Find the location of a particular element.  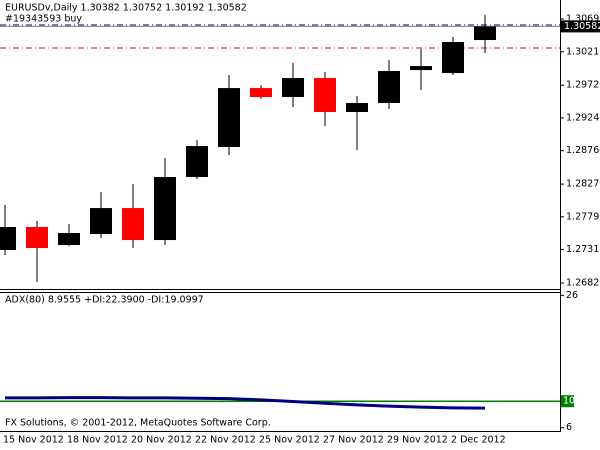

y-tick-label: 1.26820 is located at coordinates (583, 283).